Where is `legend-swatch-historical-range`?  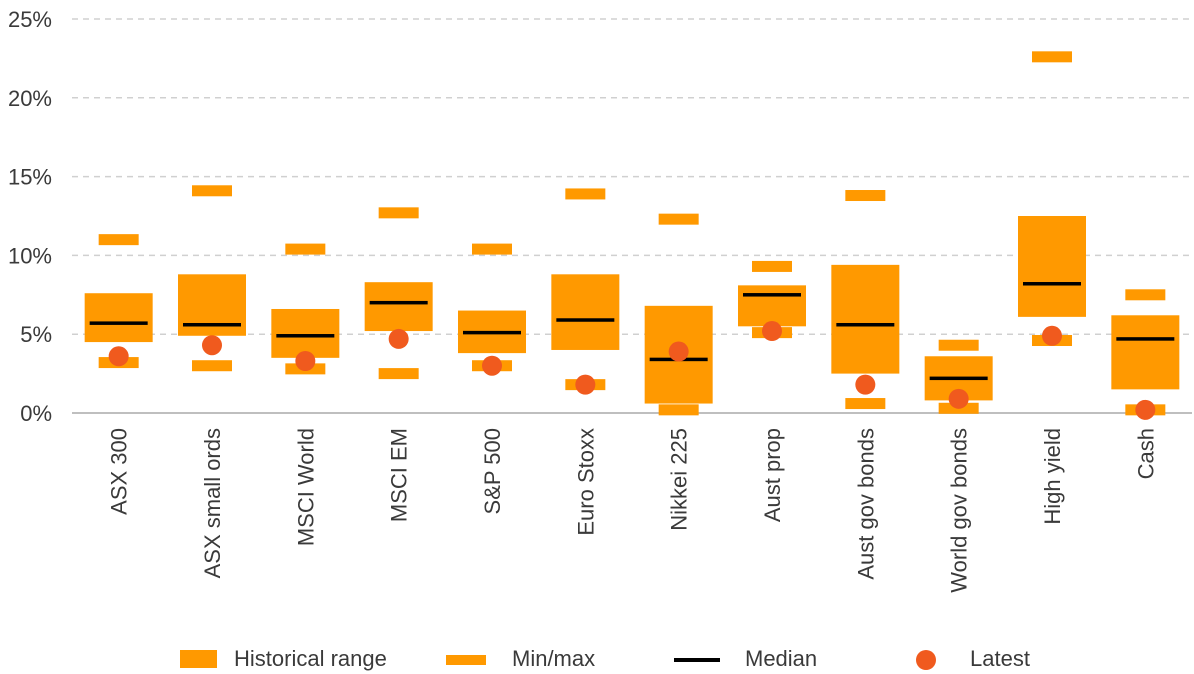
legend-swatch-historical-range is located at coordinates (198, 659).